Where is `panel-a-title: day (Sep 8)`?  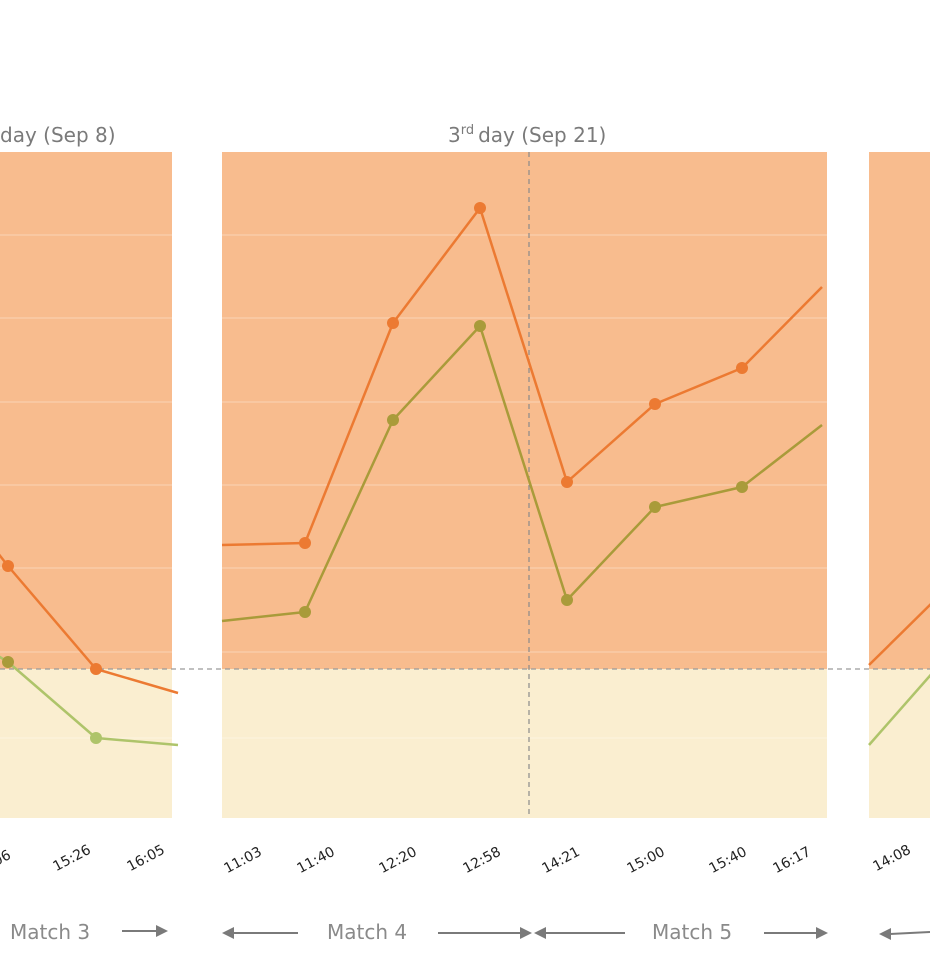 panel-a-title: day (Sep 8) is located at coordinates (58, 135).